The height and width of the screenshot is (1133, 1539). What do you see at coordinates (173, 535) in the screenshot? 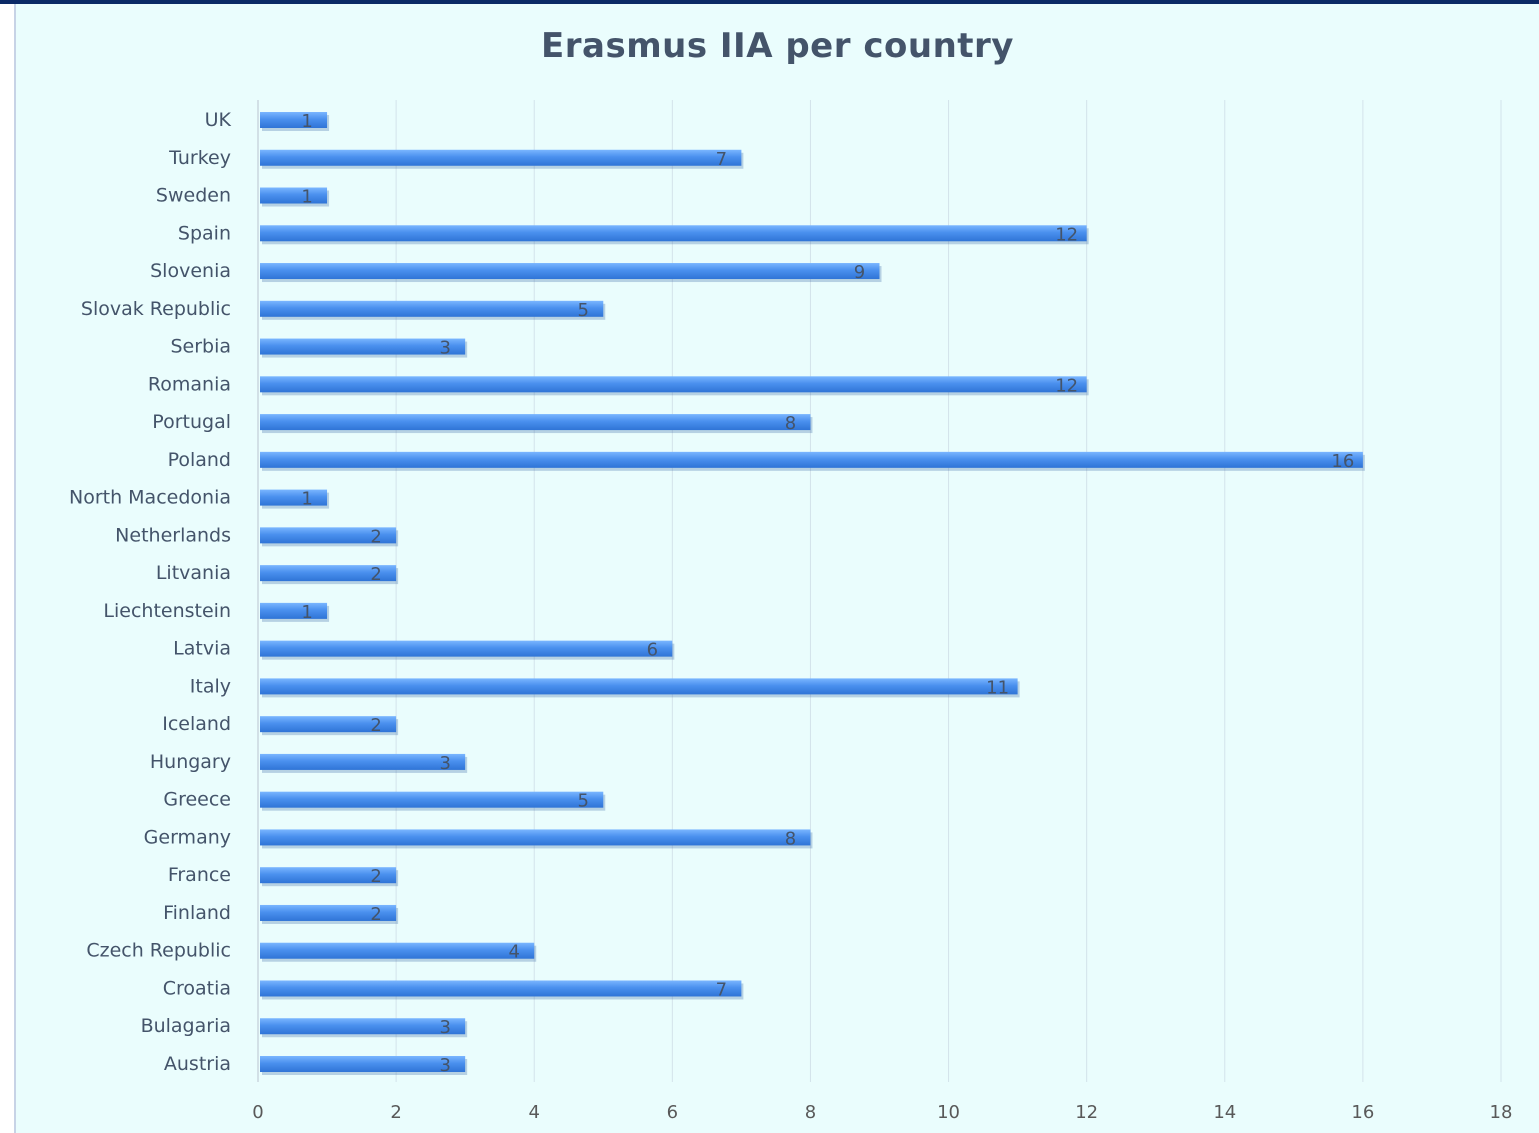
I see `category-label: Netherlands` at bounding box center [173, 535].